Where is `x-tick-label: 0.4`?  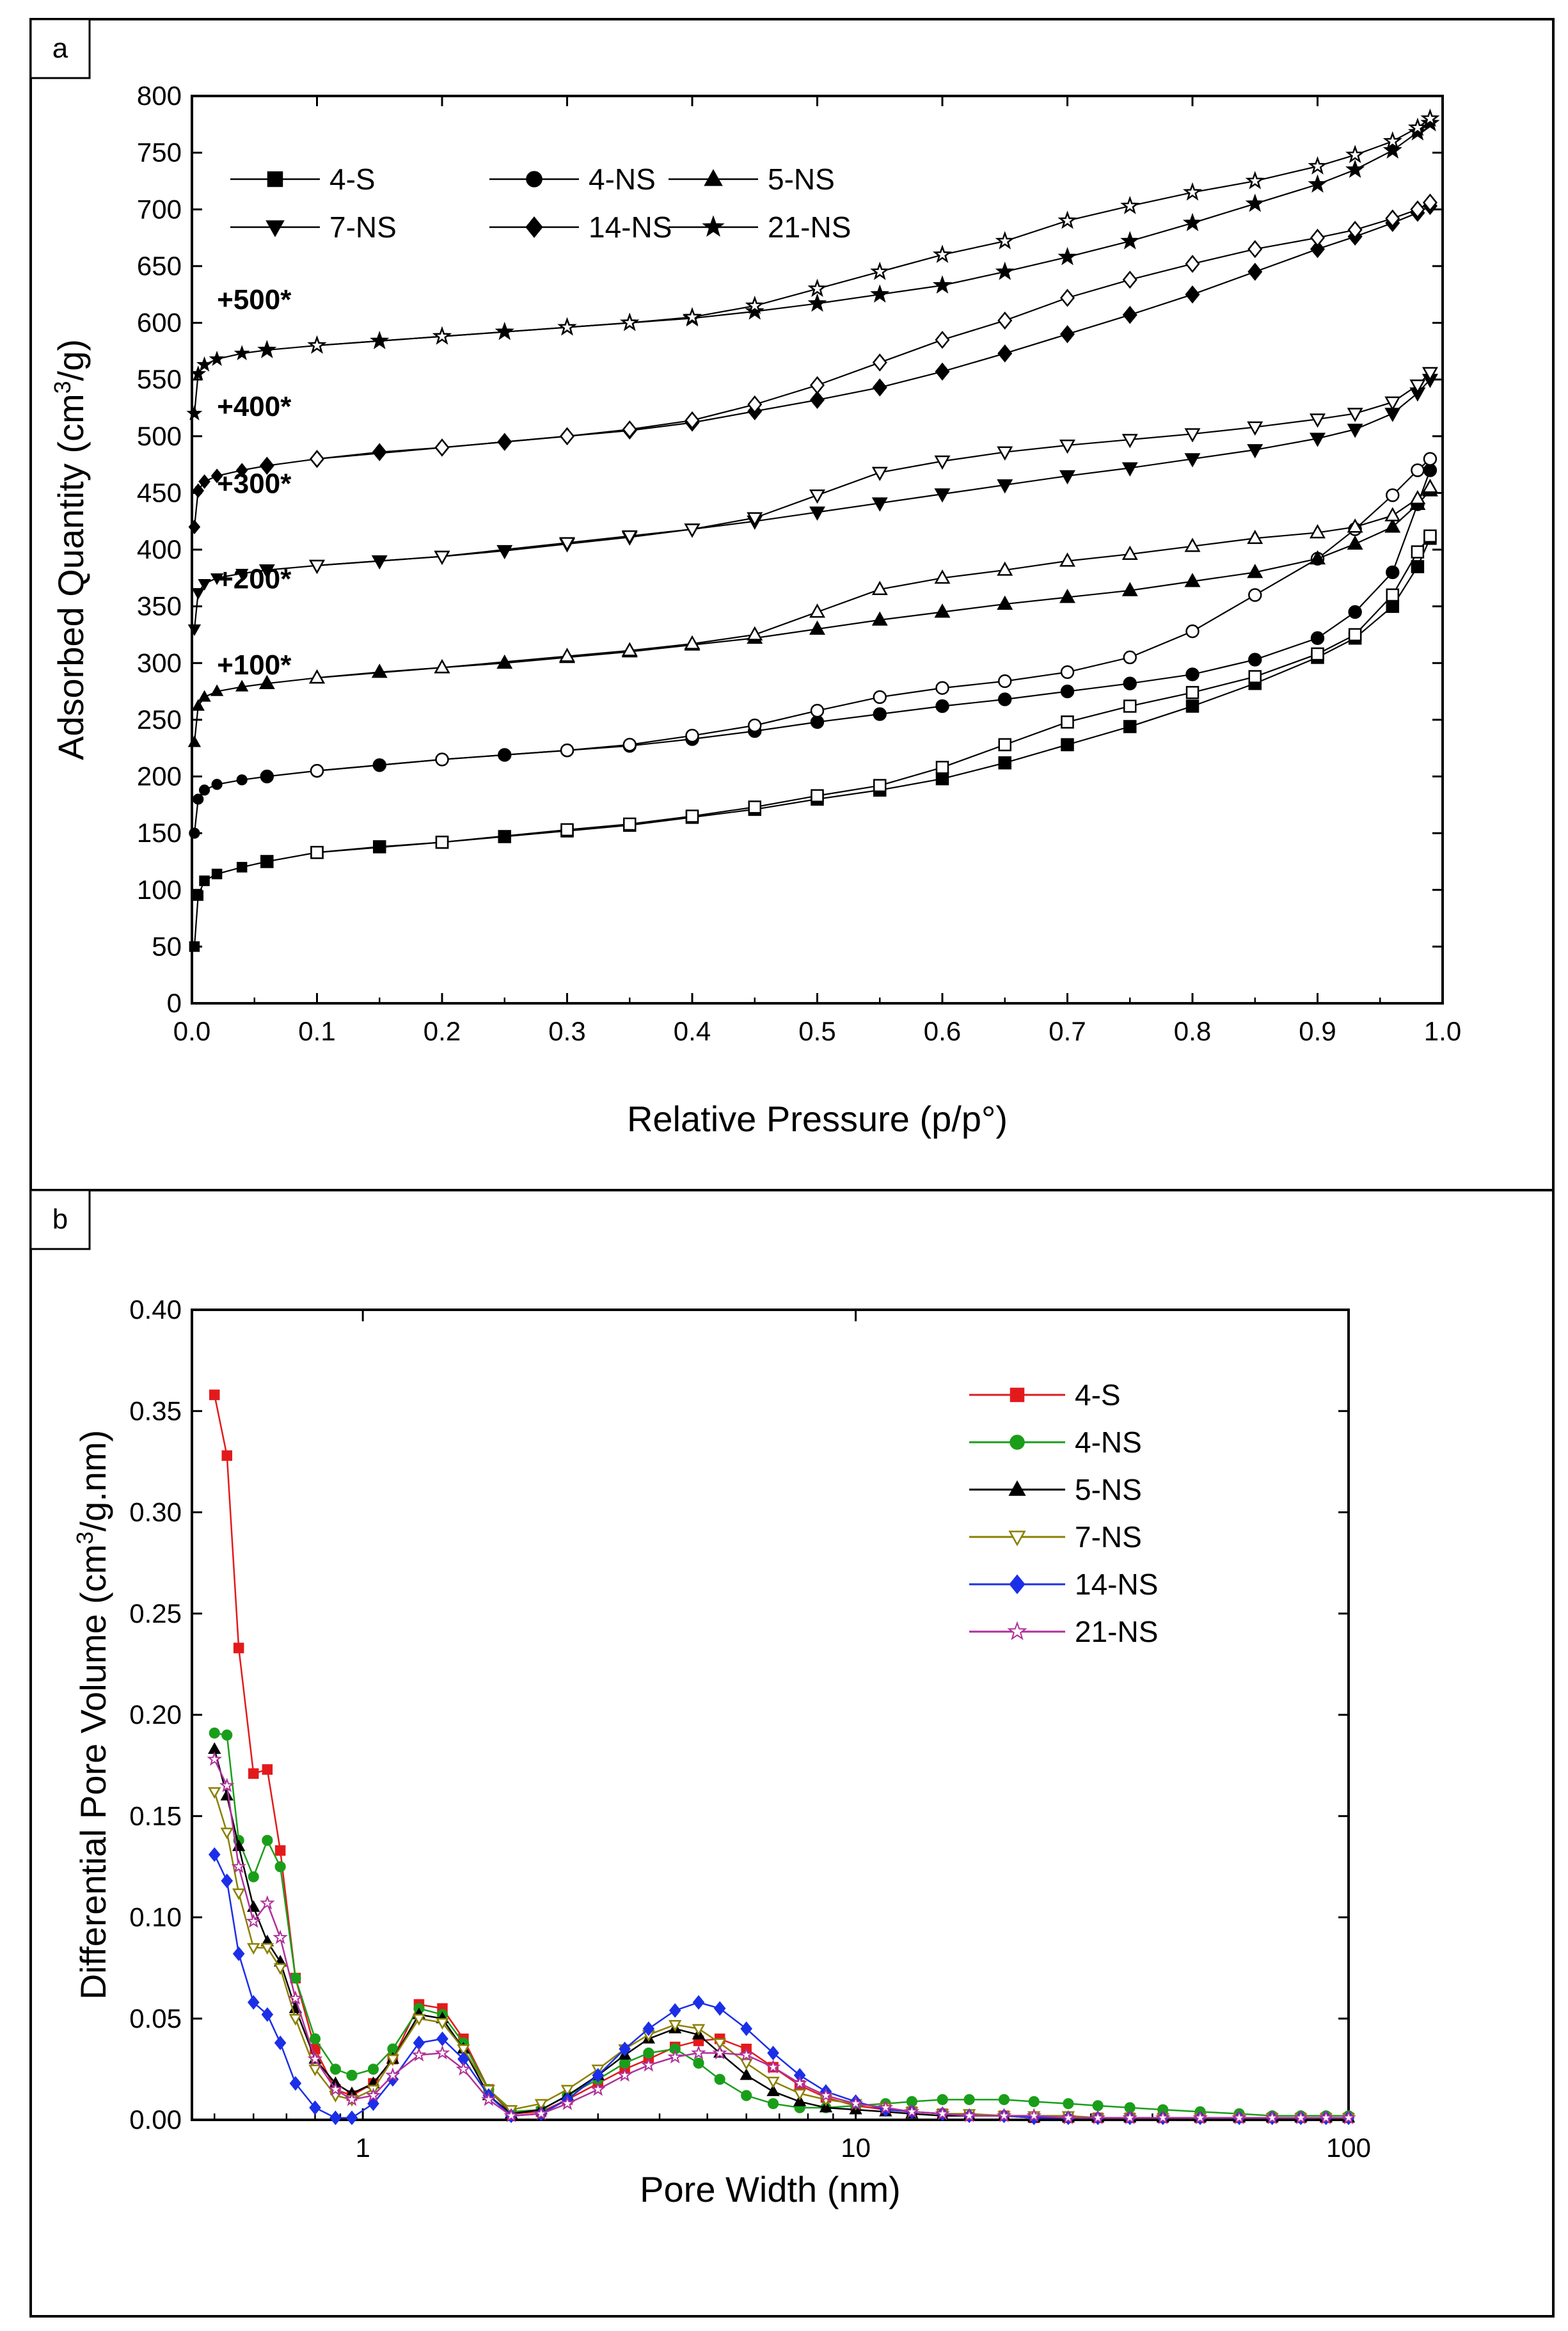
x-tick-label: 0.4 is located at coordinates (692, 1031).